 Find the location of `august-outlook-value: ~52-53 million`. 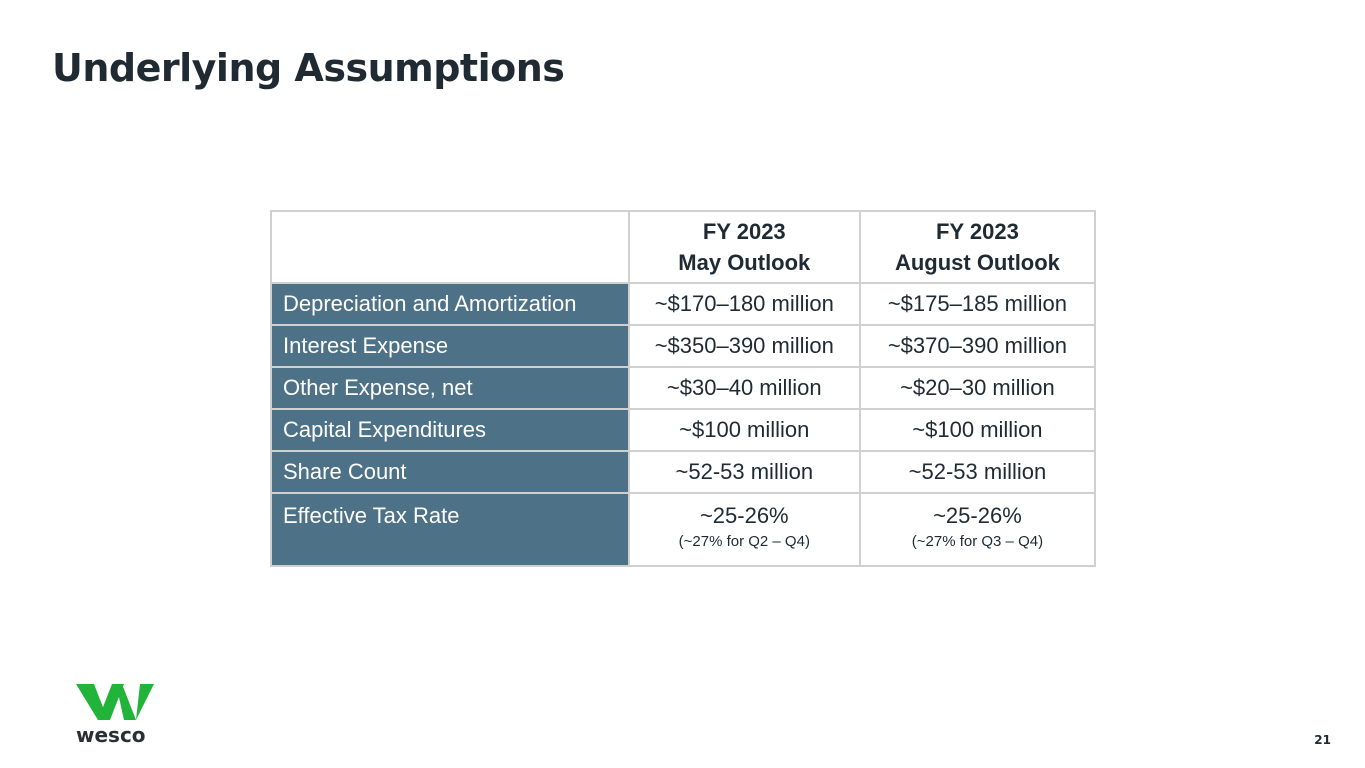

august-outlook-value: ~52-53 million is located at coordinates (977, 472).